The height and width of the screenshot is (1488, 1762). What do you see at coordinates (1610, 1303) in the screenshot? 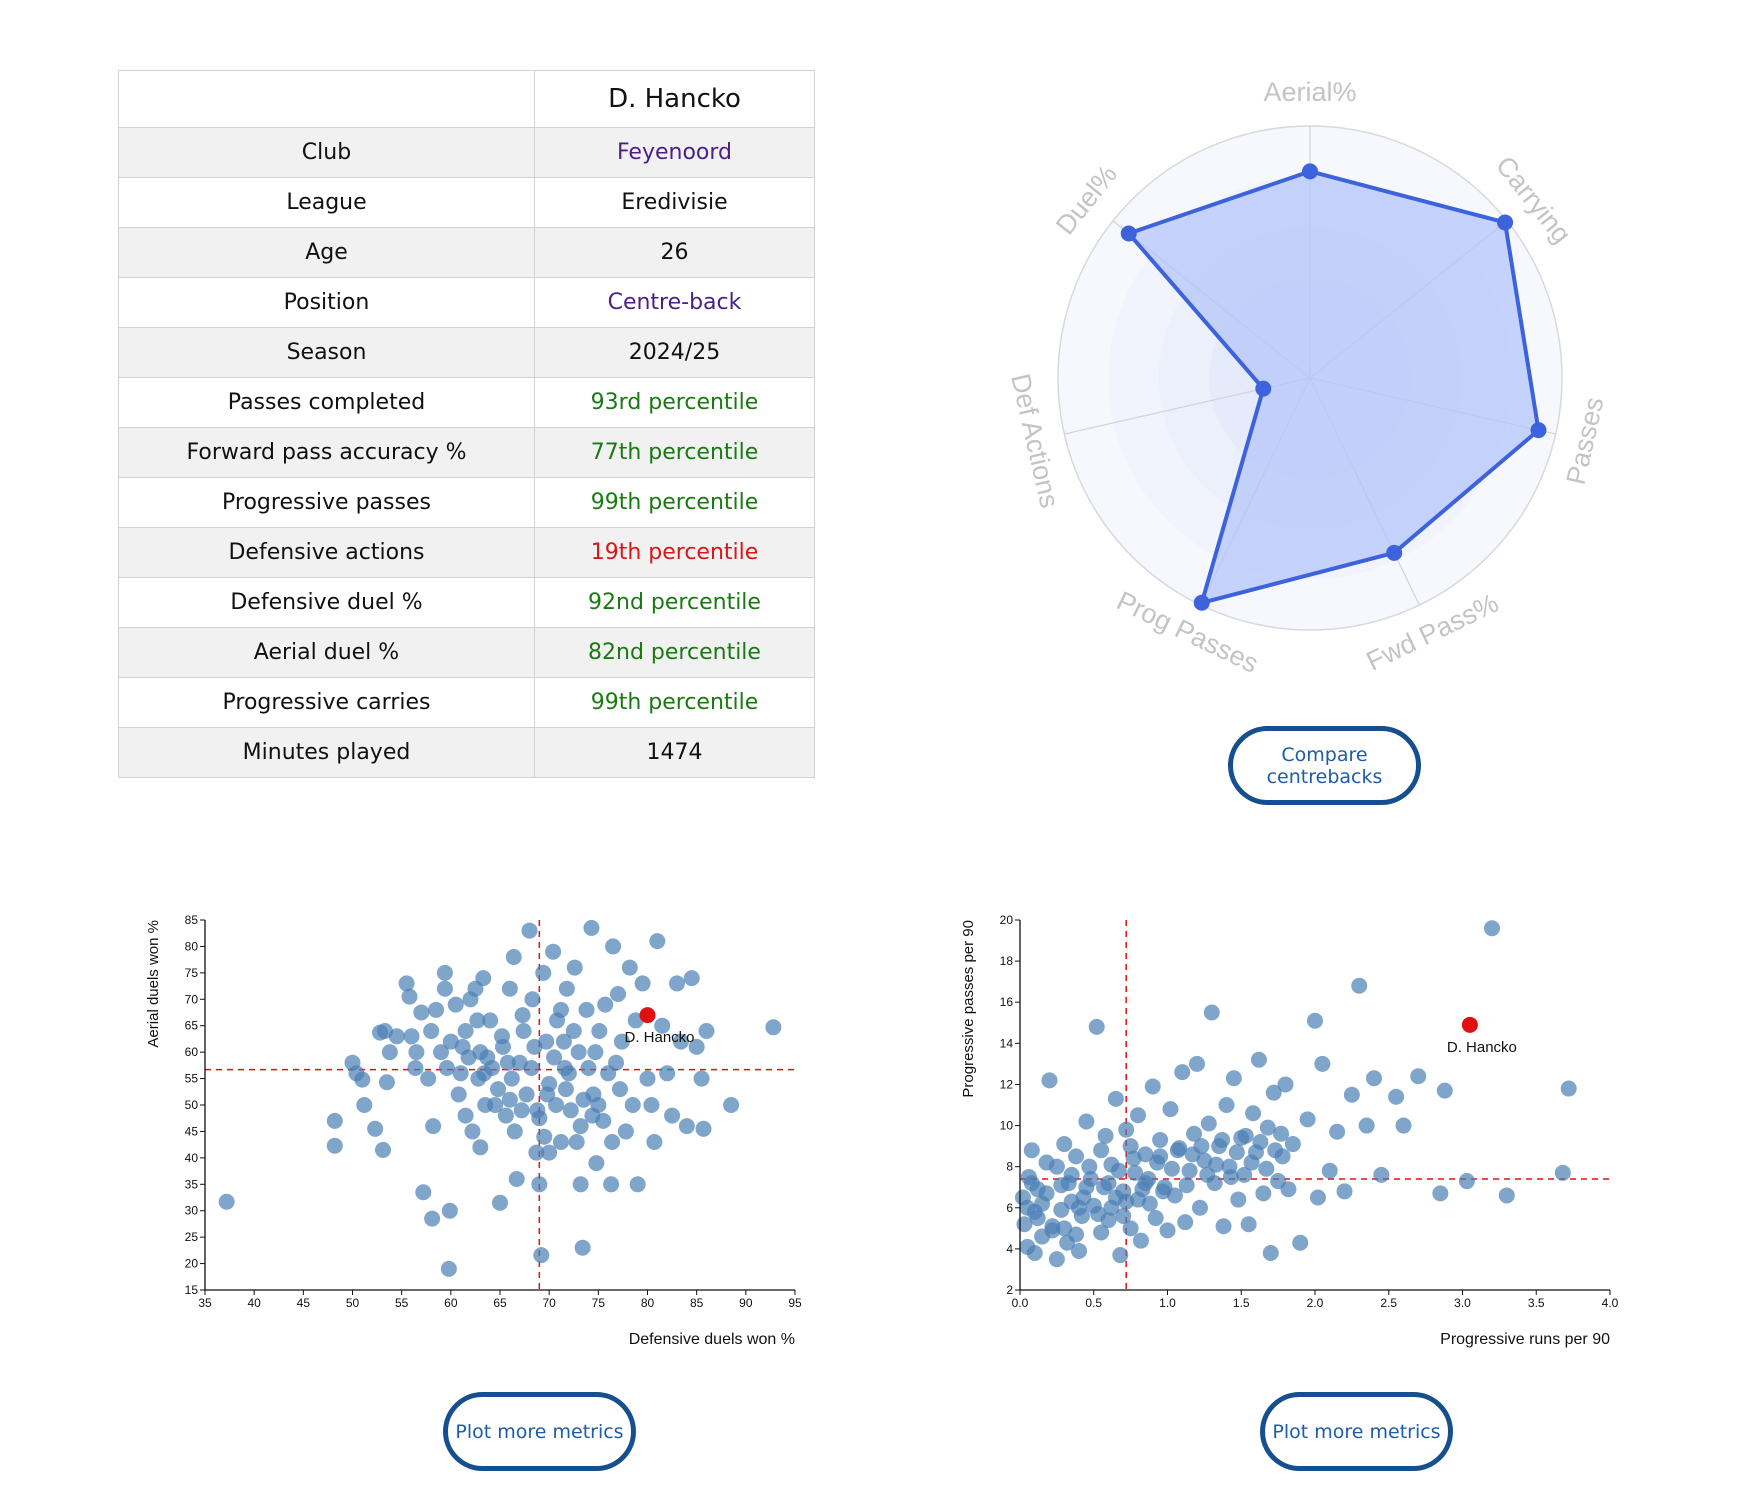
I see `x-tick-label: 4.0` at bounding box center [1610, 1303].